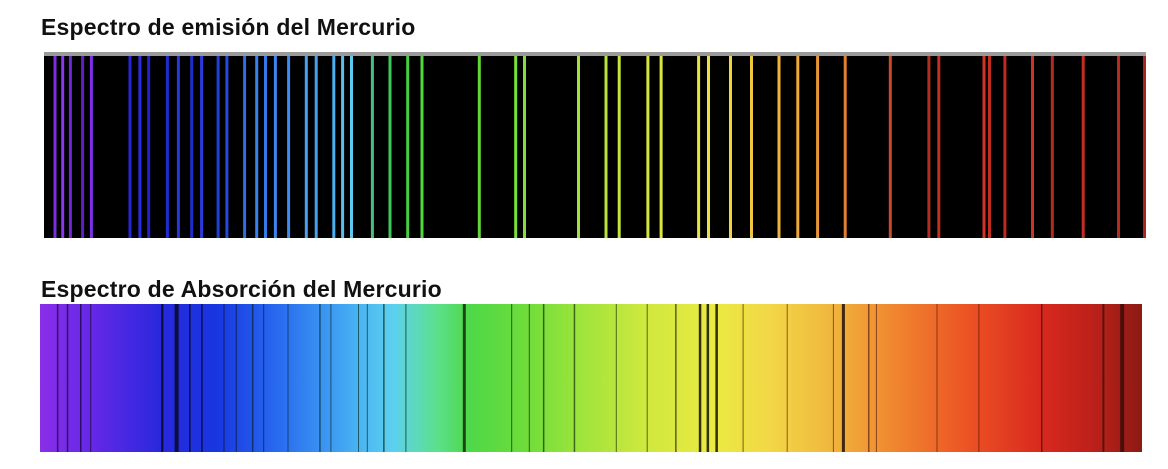  Describe the element at coordinates (595, 54) in the screenshot. I see `emission-top-glow` at that location.